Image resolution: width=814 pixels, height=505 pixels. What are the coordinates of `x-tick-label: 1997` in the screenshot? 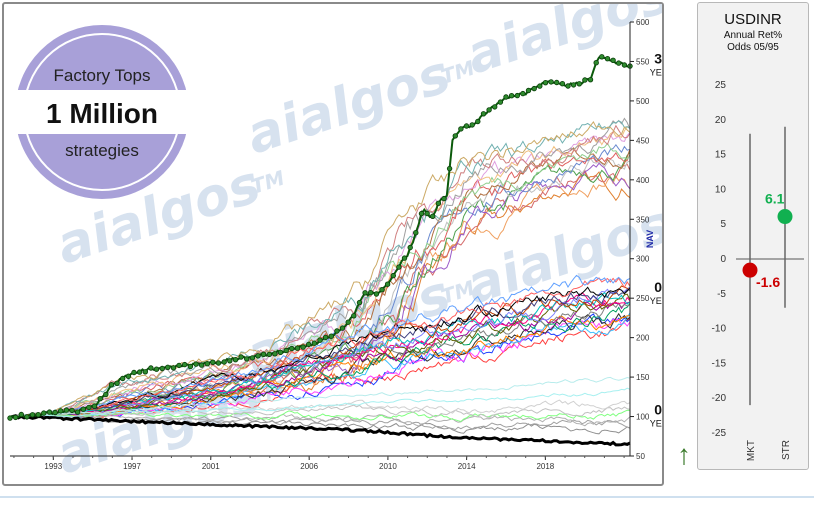 It's located at (132, 466).